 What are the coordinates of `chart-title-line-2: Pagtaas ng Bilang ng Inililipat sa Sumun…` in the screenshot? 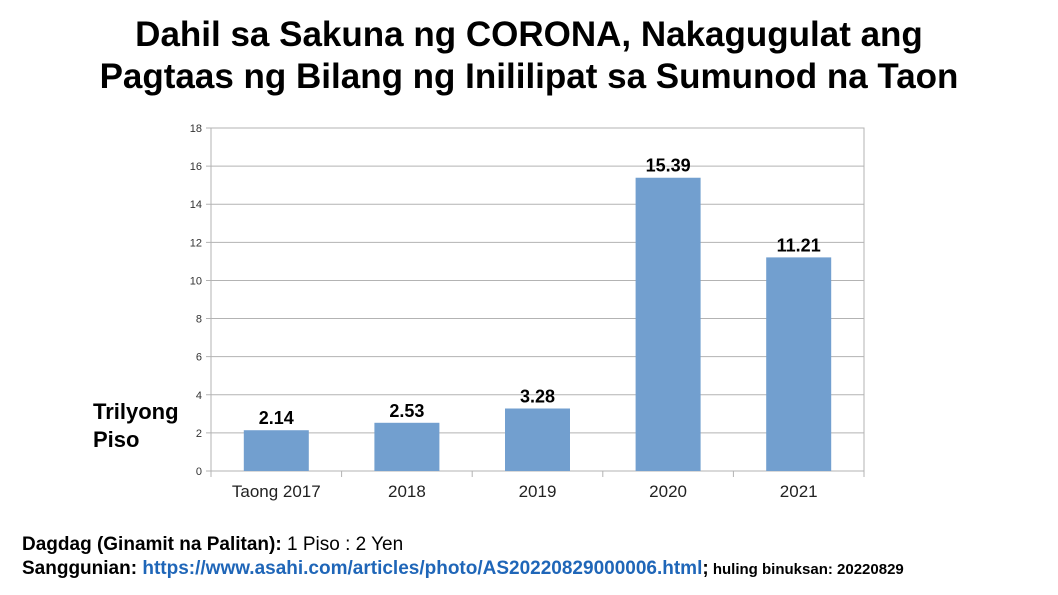 It's located at (529, 76).